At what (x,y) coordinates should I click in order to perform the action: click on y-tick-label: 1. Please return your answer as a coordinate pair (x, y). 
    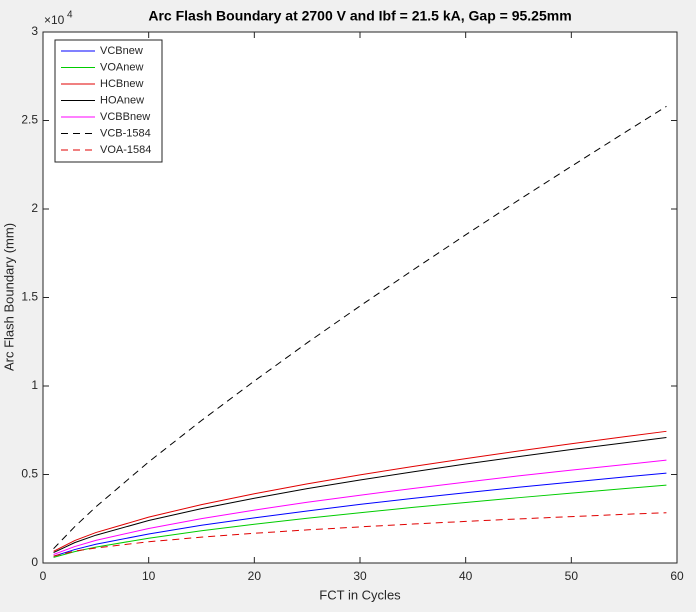
    Looking at the image, I should click on (34, 385).